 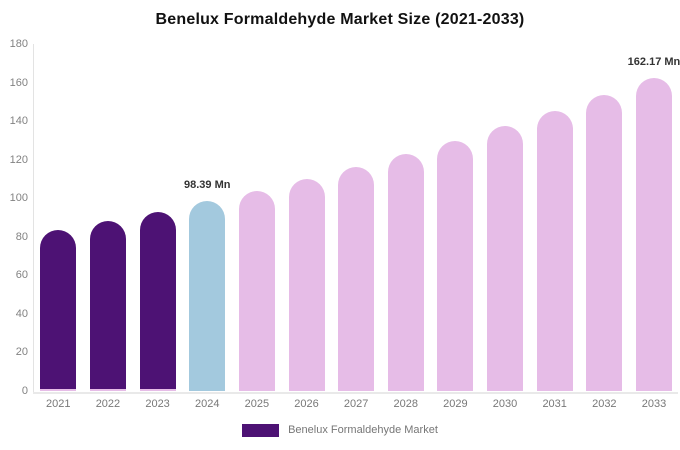 I want to click on bar-2023, so click(x=157, y=301).